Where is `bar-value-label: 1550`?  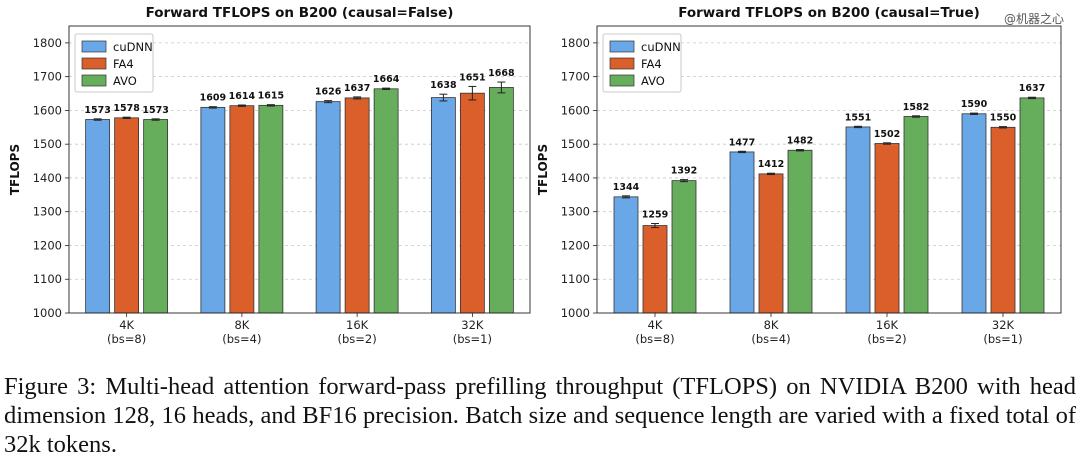 bar-value-label: 1550 is located at coordinates (1003, 118).